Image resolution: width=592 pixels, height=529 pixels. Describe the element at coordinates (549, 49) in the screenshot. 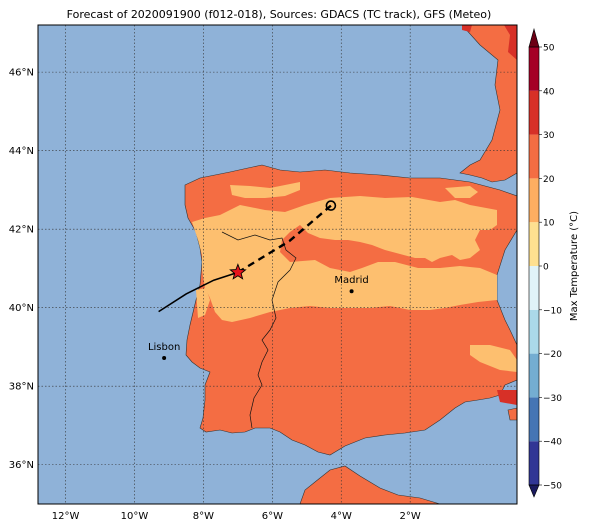

I see `colorbar-tick-label-10: 50` at that location.